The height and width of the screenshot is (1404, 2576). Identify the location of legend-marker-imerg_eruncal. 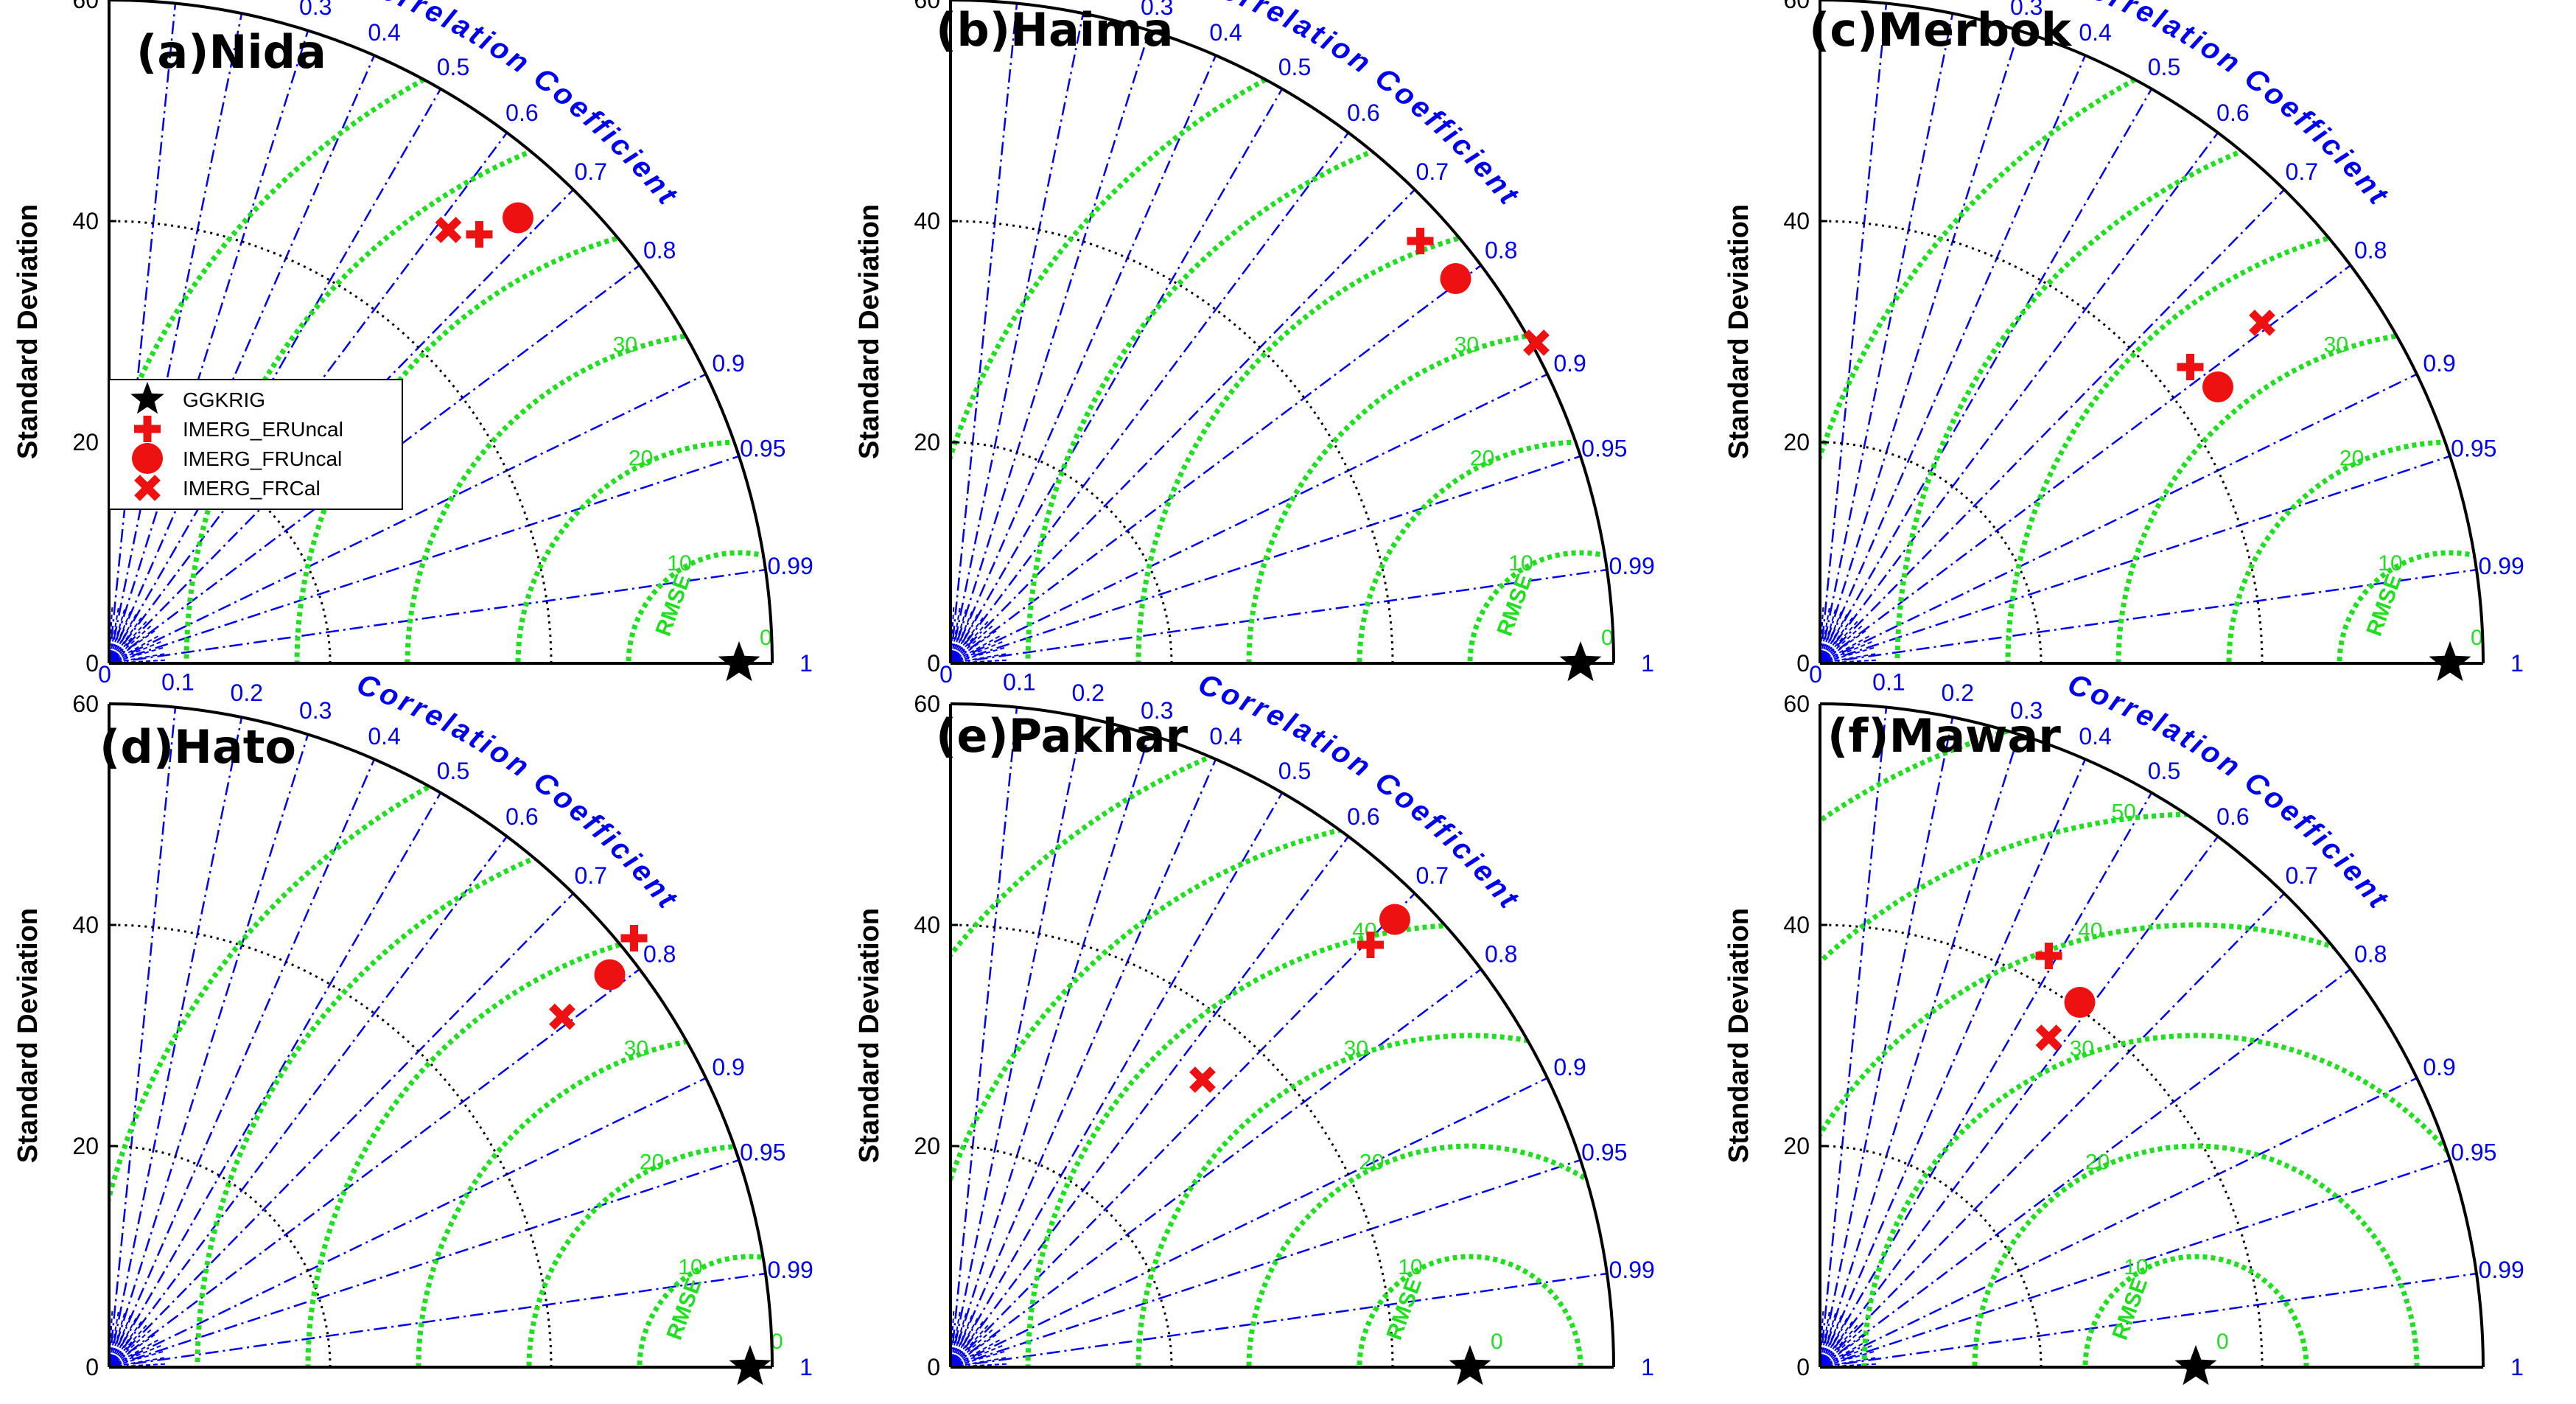
(147, 429).